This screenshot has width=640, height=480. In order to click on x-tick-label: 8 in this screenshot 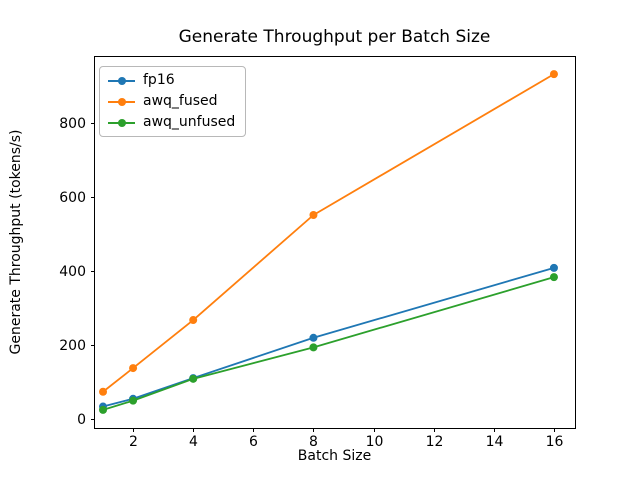, I will do `click(313, 442)`.